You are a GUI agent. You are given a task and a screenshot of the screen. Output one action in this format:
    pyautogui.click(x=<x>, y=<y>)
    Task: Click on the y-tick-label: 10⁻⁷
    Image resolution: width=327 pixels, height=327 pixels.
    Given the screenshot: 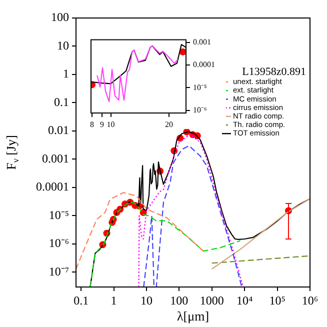 What is the action you would take?
    pyautogui.click(x=58, y=271)
    